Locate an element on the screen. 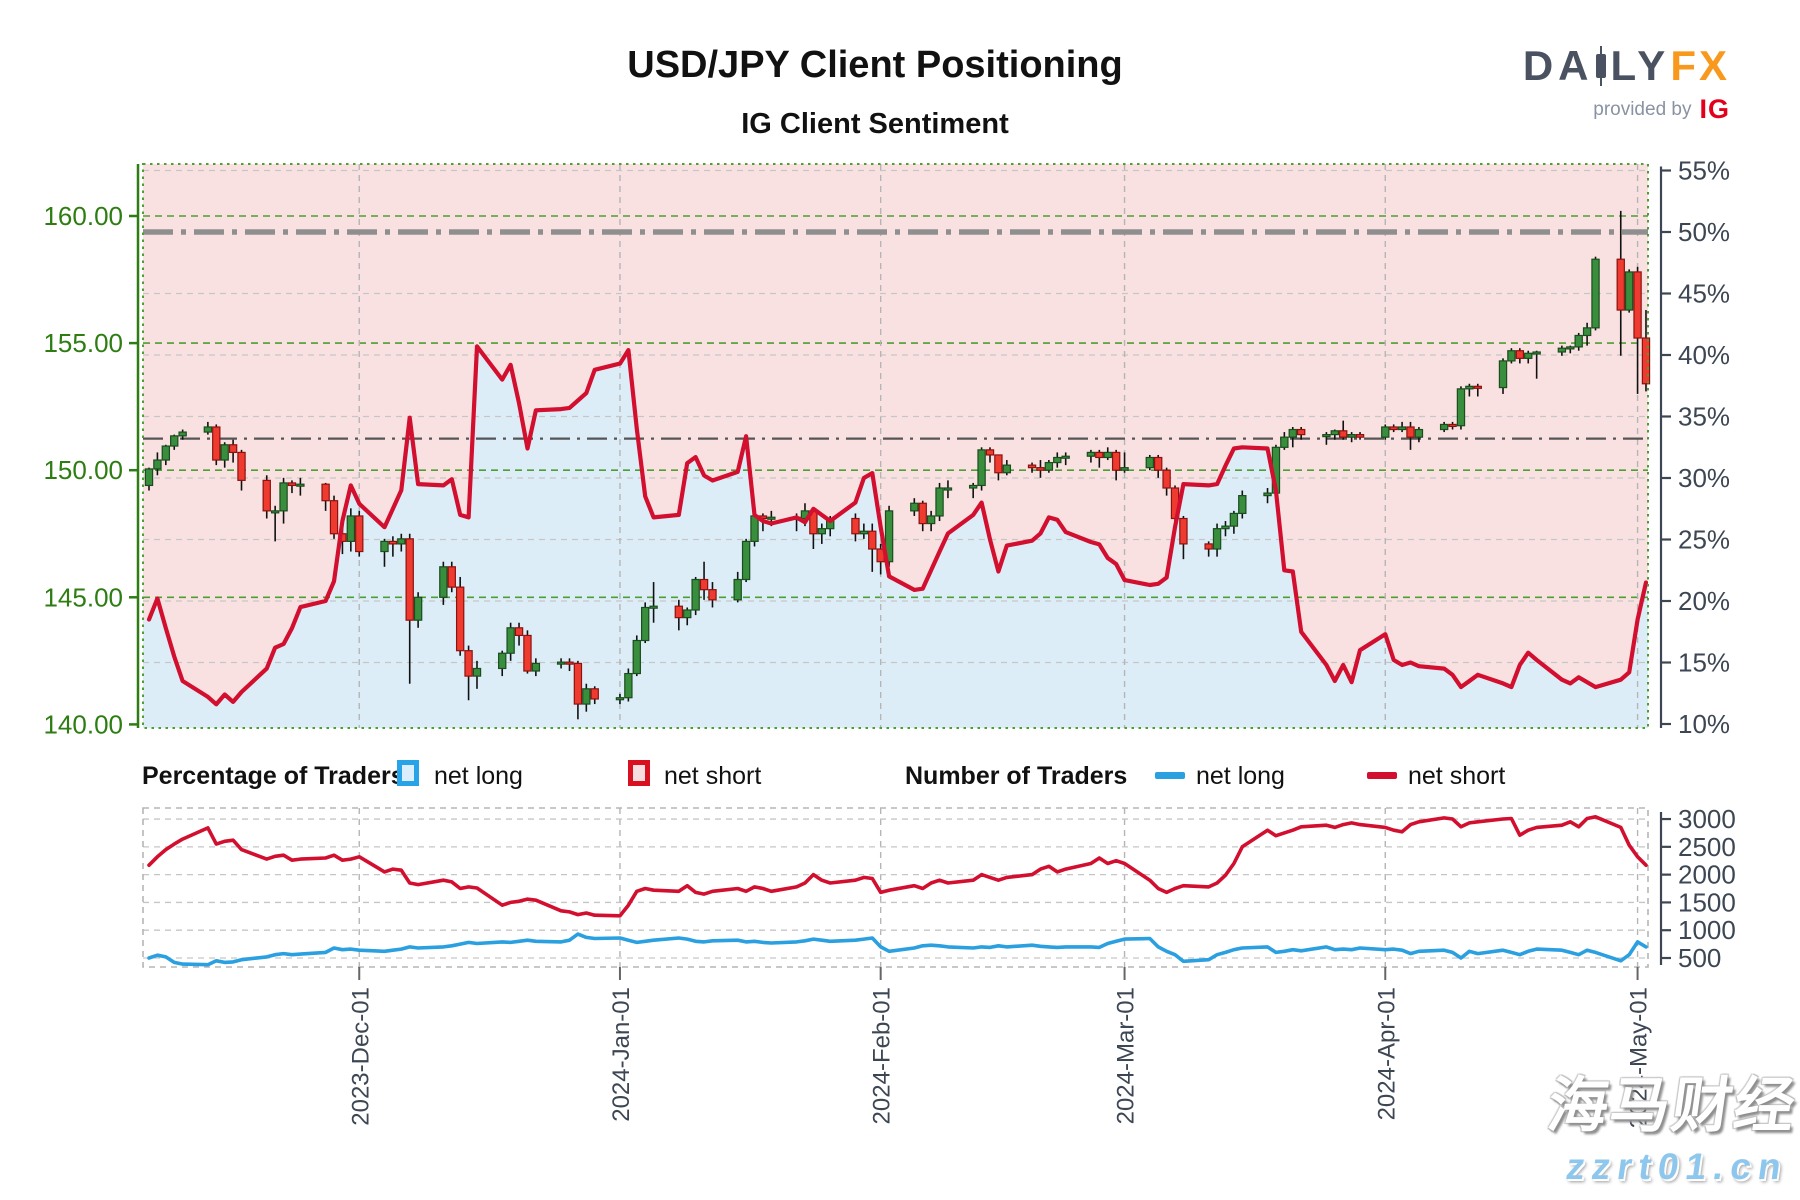  chart-title: IG Client Sentiment is located at coordinates (875, 124).